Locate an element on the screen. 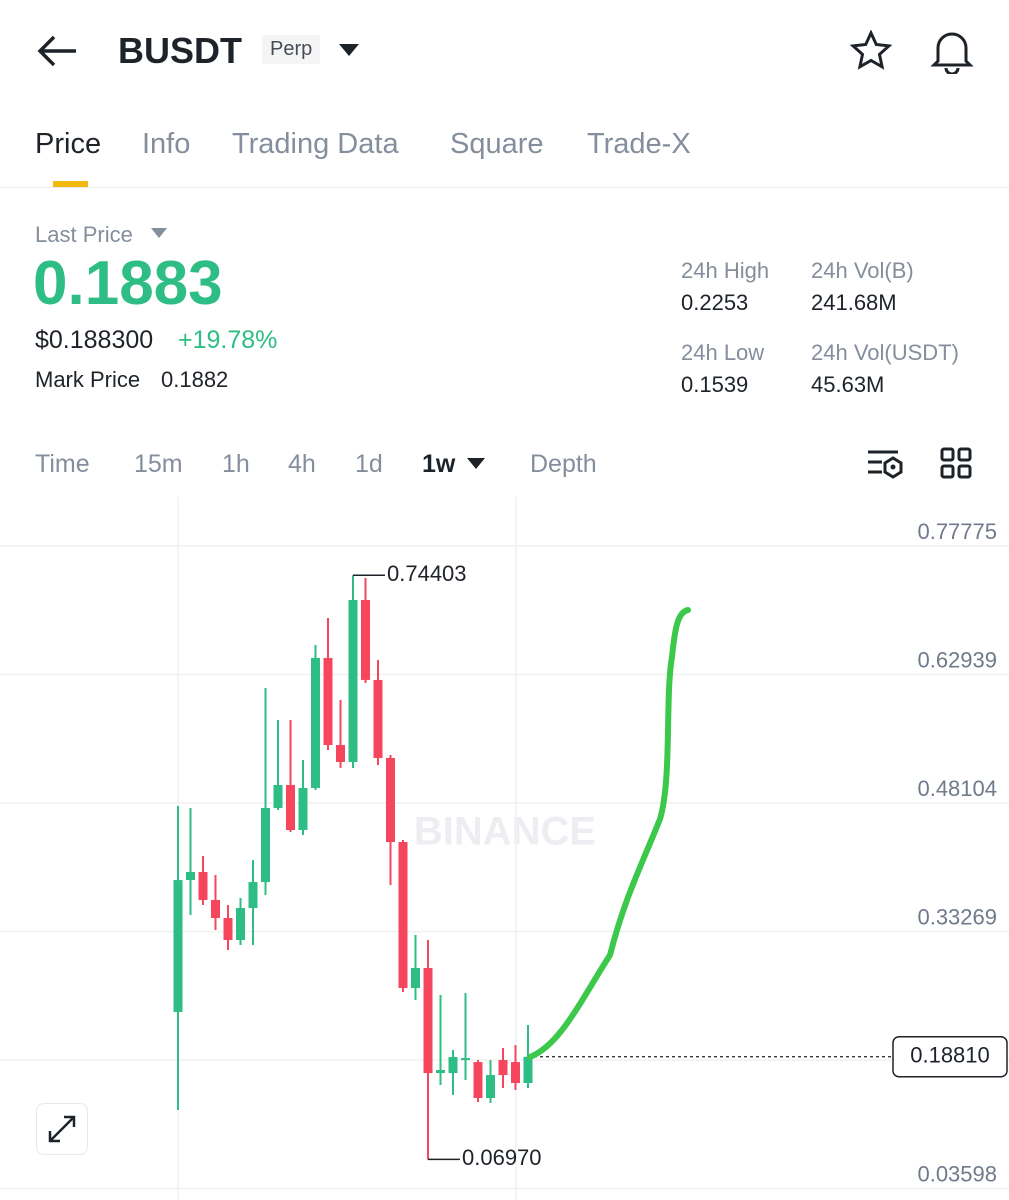 This screenshot has height=1200, width=1009. stat-label: 24h Vol(USDT) is located at coordinates (885, 352).